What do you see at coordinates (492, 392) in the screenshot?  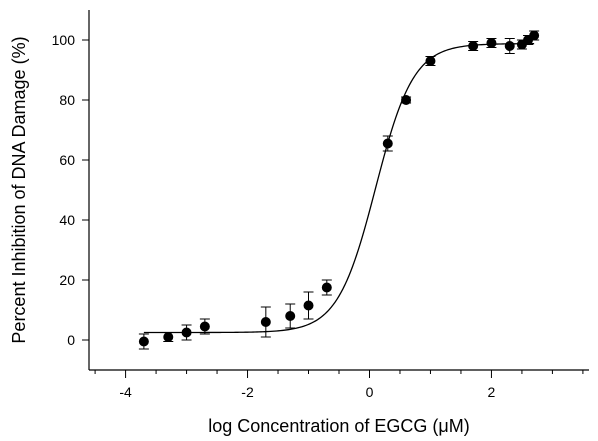 I see `x-tick-label: 2` at bounding box center [492, 392].